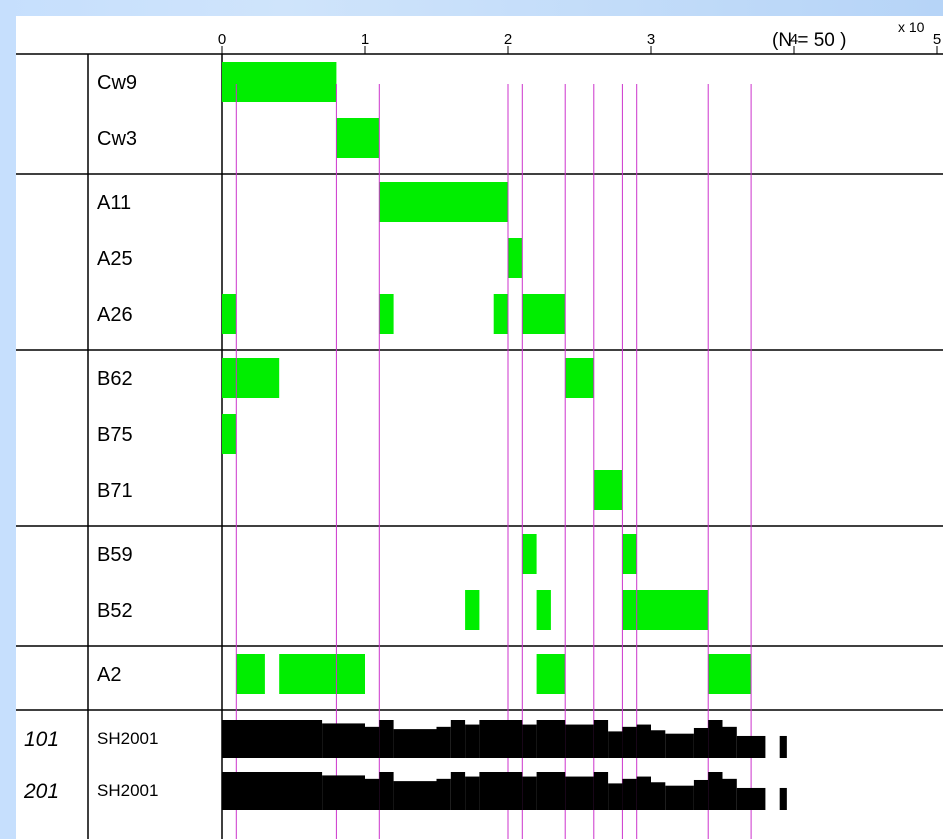 This screenshot has height=839, width=943. Describe the element at coordinates (115, 379) in the screenshot. I see `row-label-b62: B62` at that location.